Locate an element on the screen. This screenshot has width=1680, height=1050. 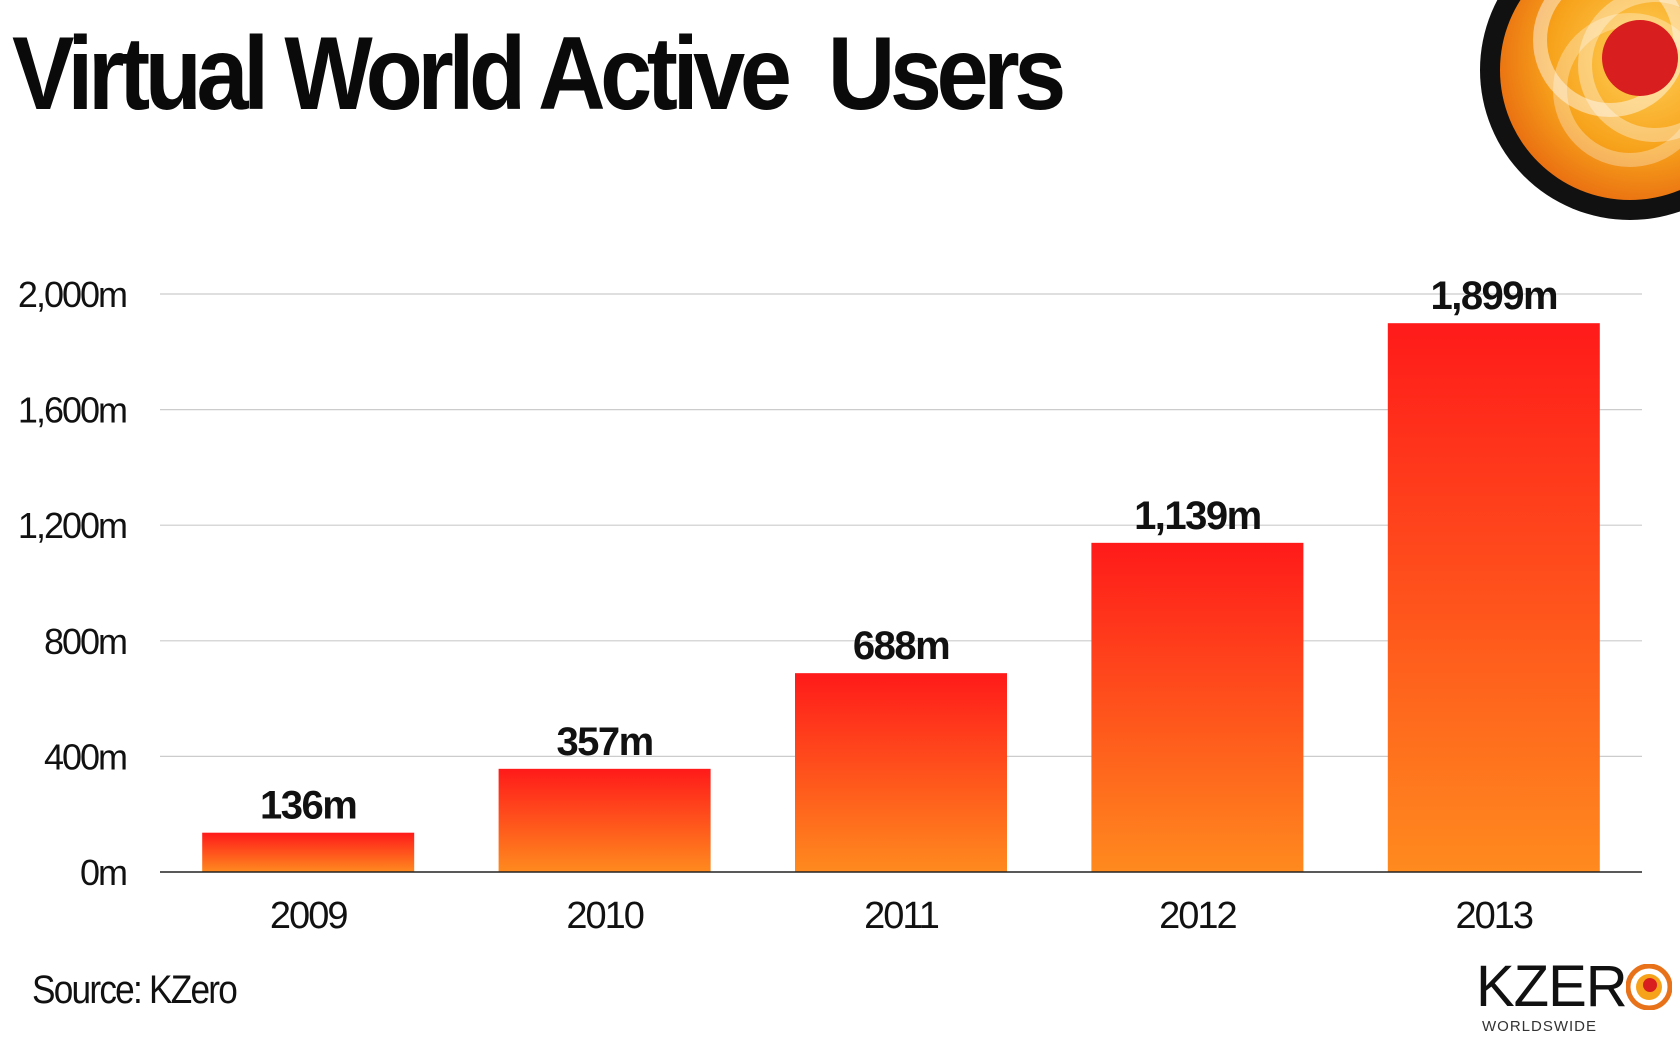
bar-2010 is located at coordinates (604, 820).